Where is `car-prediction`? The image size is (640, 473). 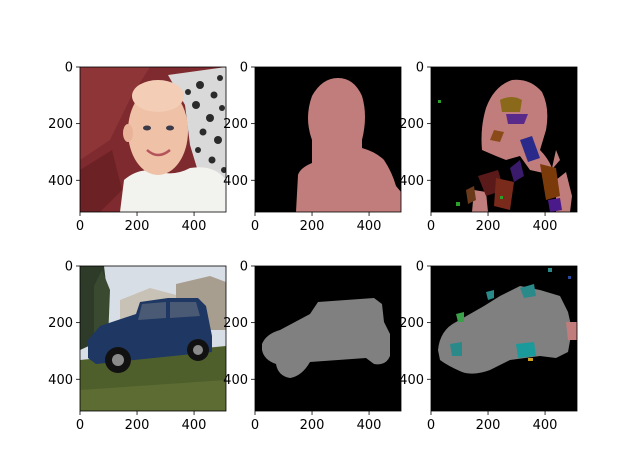
car-prediction is located at coordinates (505, 330).